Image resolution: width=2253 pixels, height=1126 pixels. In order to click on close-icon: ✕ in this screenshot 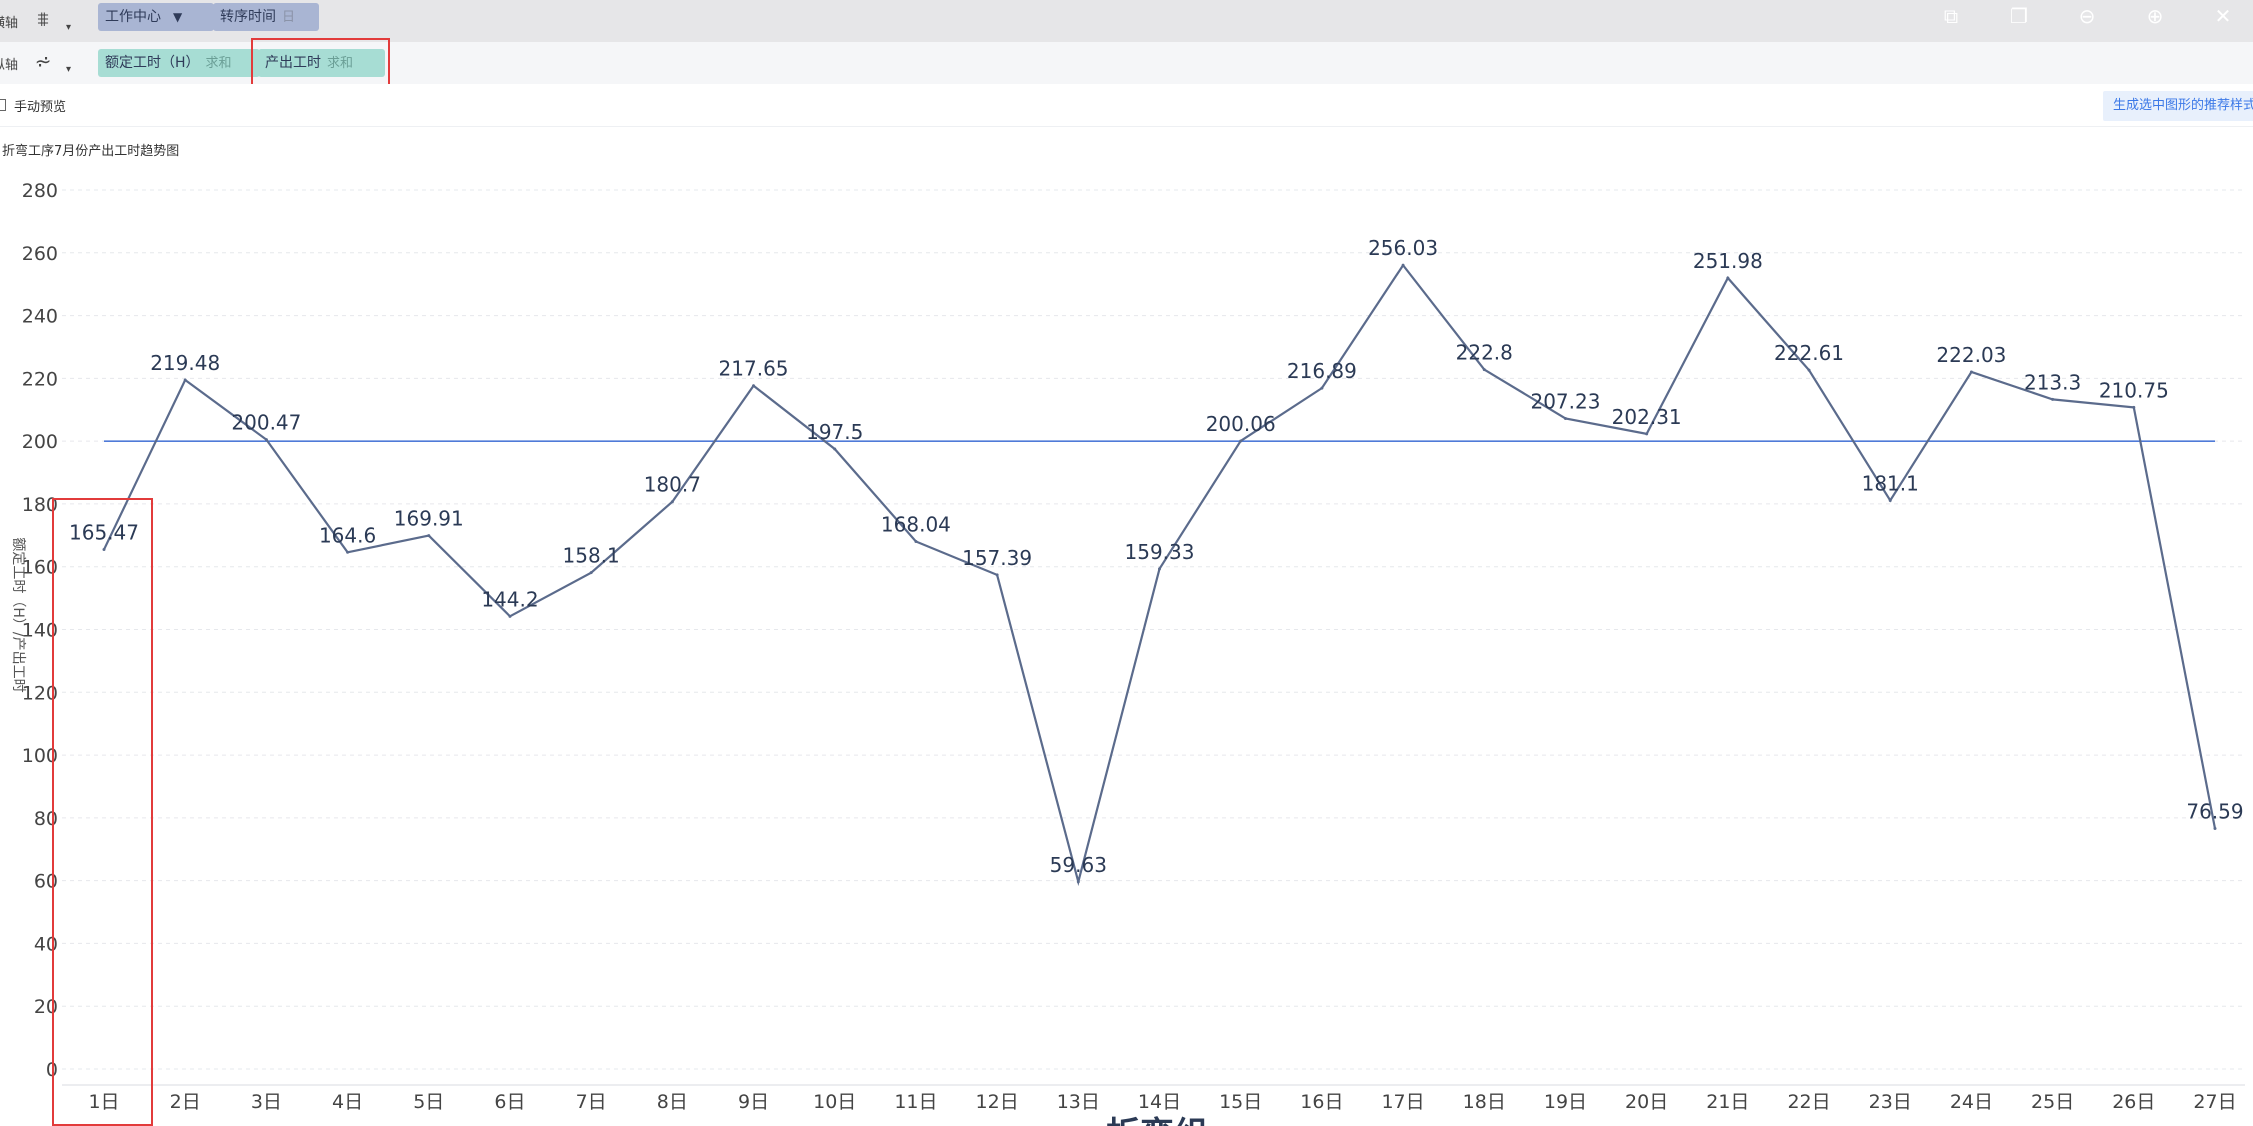, I will do `click(2223, 16)`.